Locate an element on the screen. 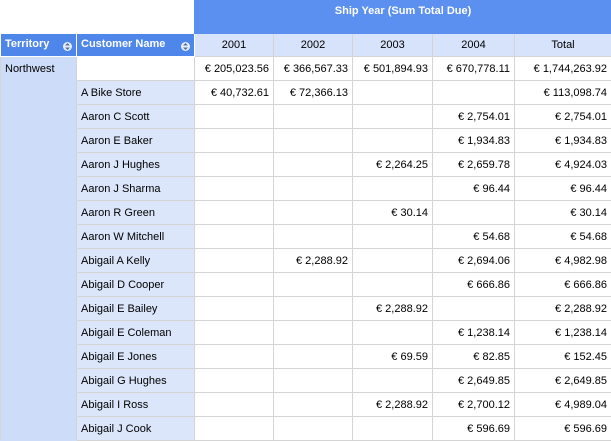 The width and height of the screenshot is (611, 441). value-cell: € 1,744,263.92 is located at coordinates (563, 69).